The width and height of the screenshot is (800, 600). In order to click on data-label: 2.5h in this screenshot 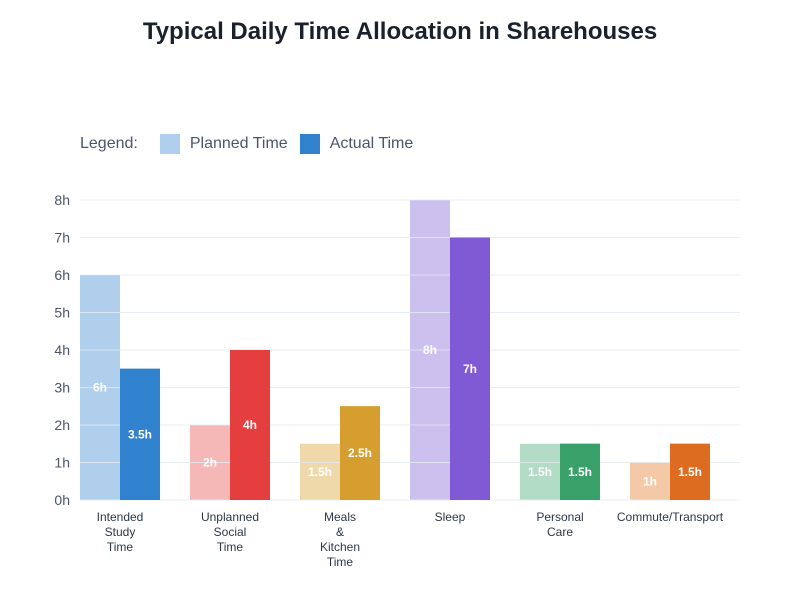, I will do `click(360, 453)`.